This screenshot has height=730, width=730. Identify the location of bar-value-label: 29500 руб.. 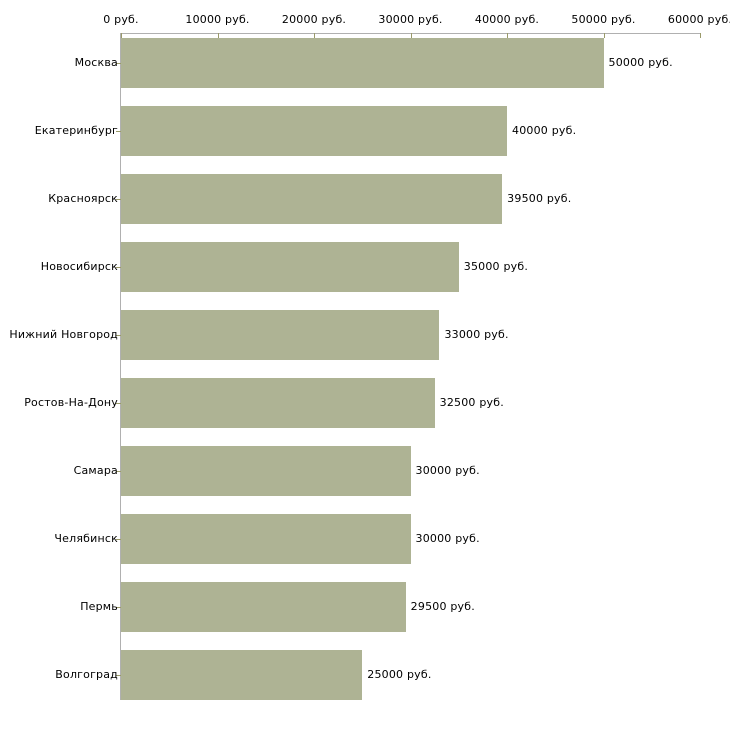
(442, 606).